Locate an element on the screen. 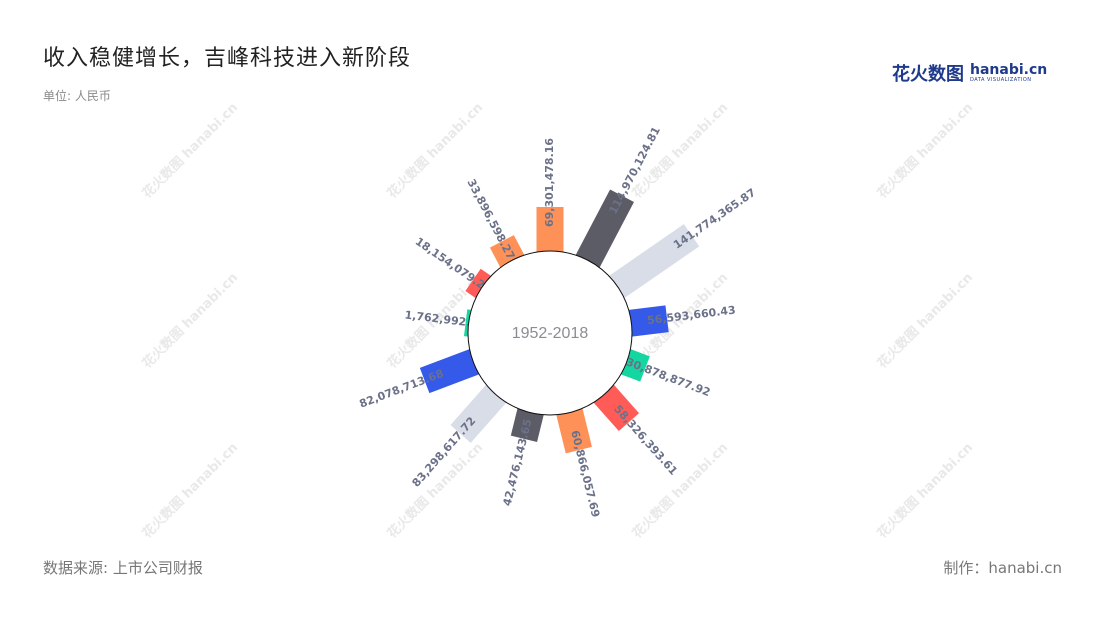 This screenshot has width=1100, height=620. data-label: 69,301,478.16 is located at coordinates (549, 182).